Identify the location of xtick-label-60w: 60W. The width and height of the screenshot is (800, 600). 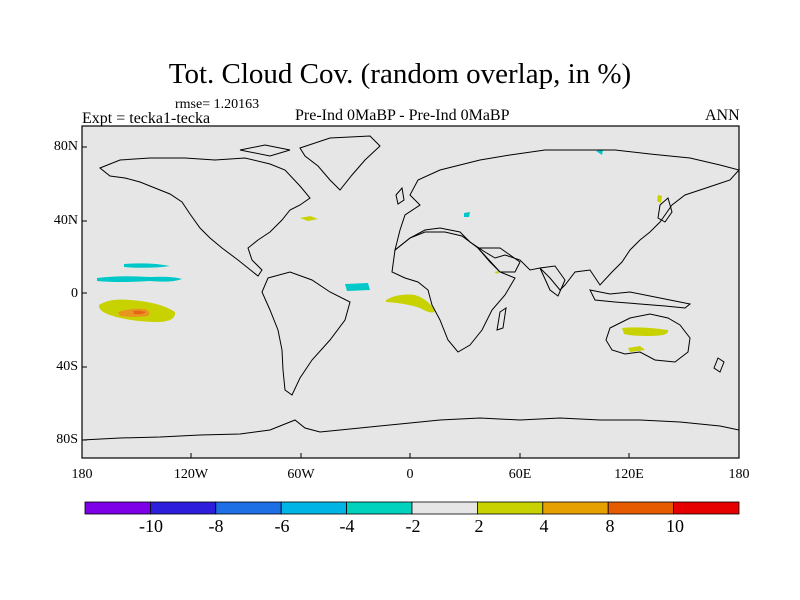
(301, 474).